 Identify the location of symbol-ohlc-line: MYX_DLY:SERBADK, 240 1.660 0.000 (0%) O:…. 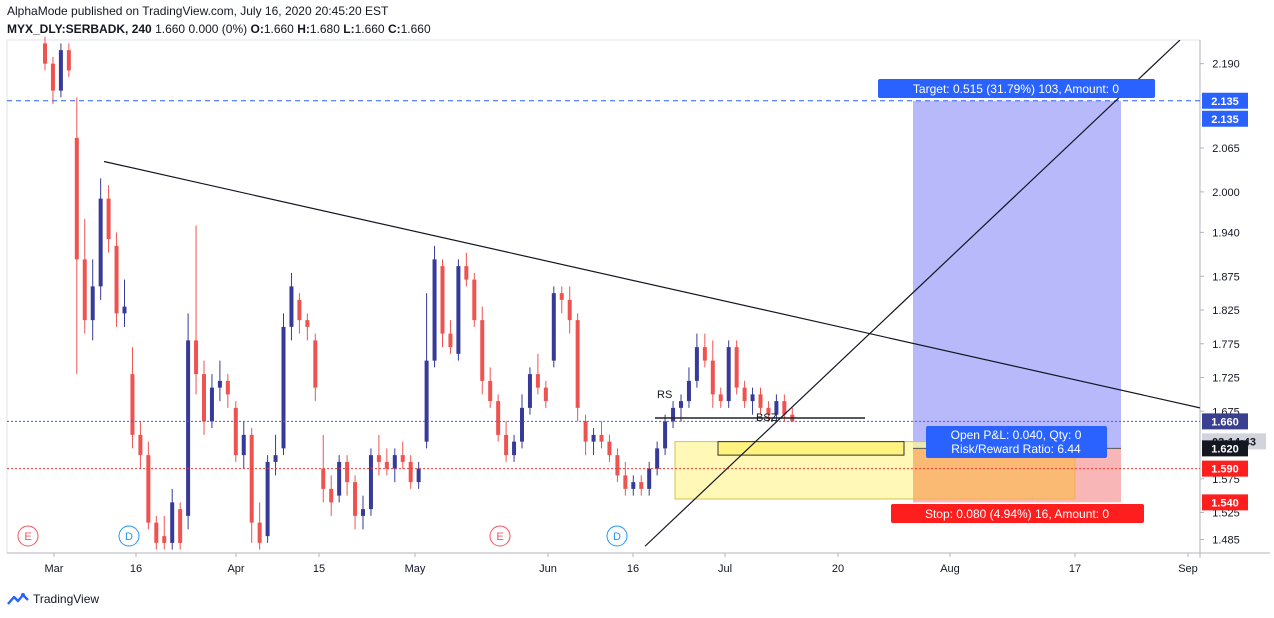
(219, 29).